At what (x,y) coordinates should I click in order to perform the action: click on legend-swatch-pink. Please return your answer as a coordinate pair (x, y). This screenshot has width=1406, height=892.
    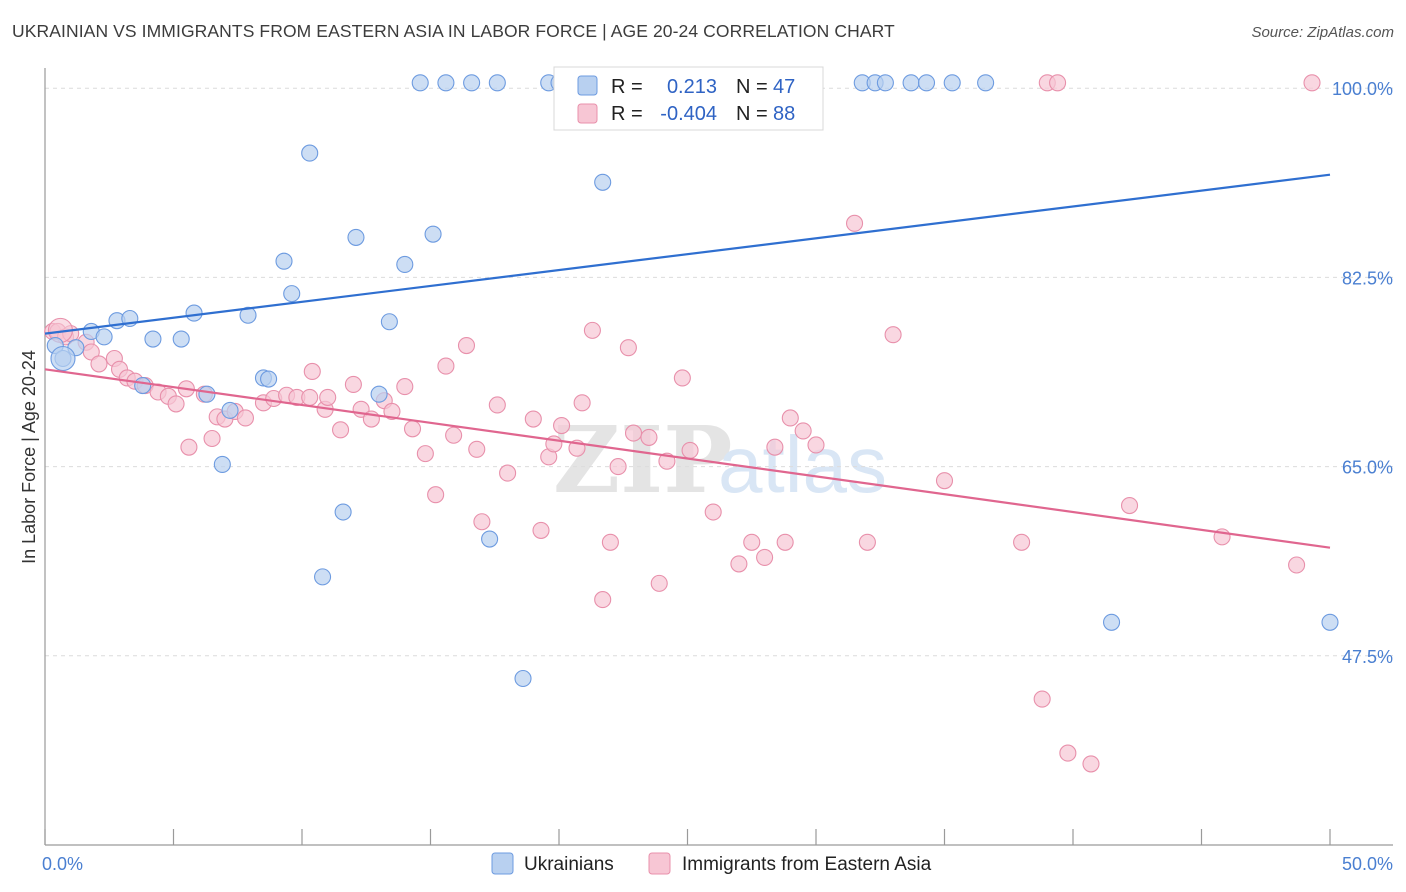
    Looking at the image, I should click on (587, 113).